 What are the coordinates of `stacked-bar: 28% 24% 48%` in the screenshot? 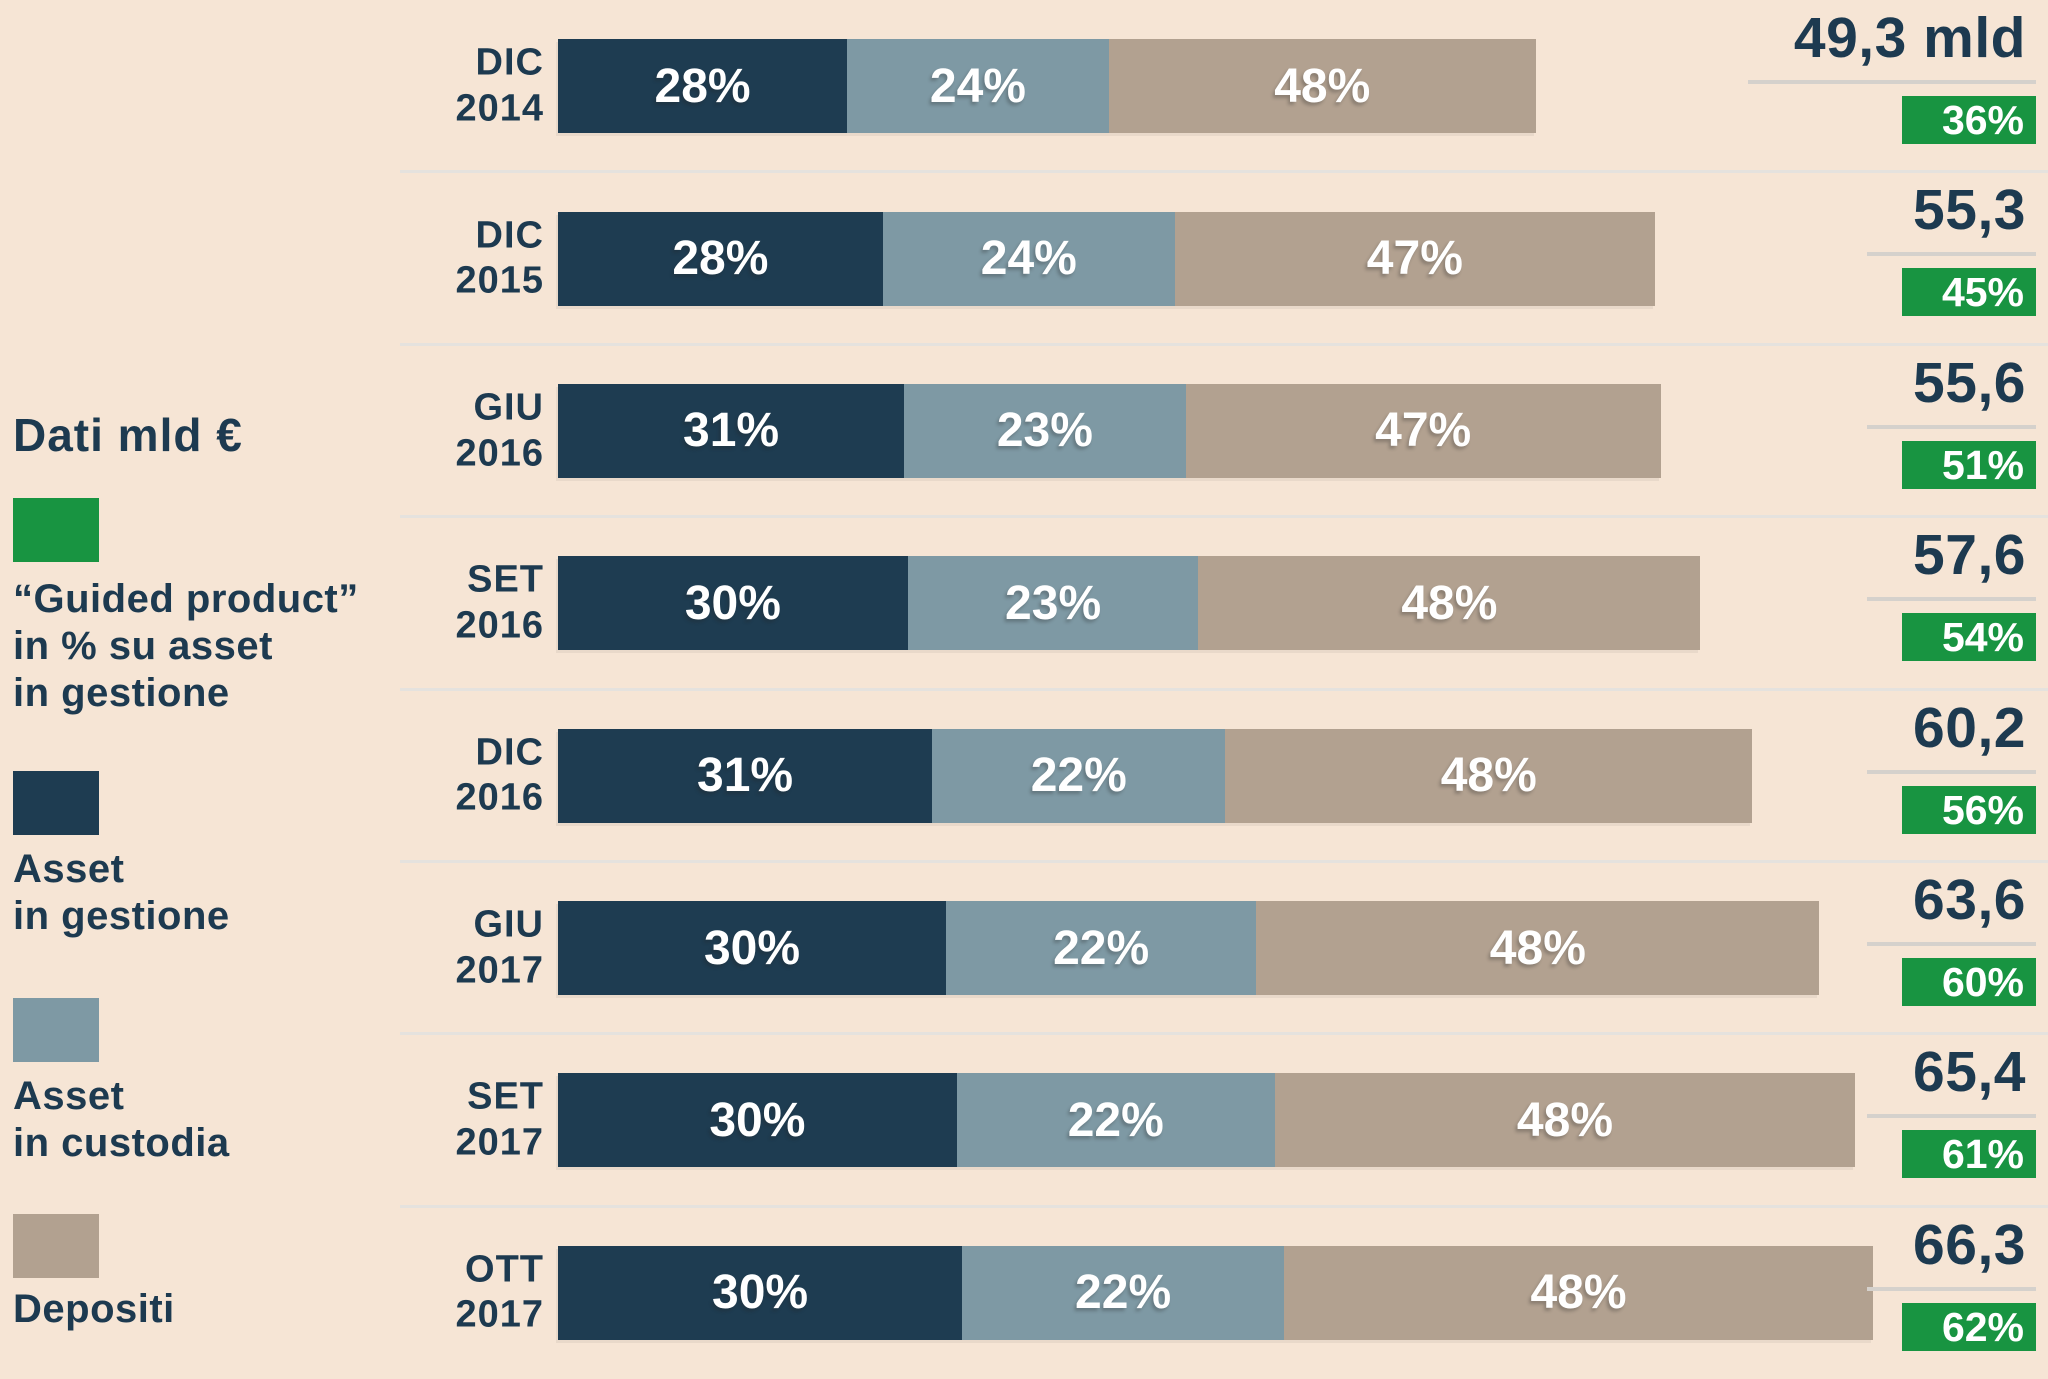 It's located at (1047, 86).